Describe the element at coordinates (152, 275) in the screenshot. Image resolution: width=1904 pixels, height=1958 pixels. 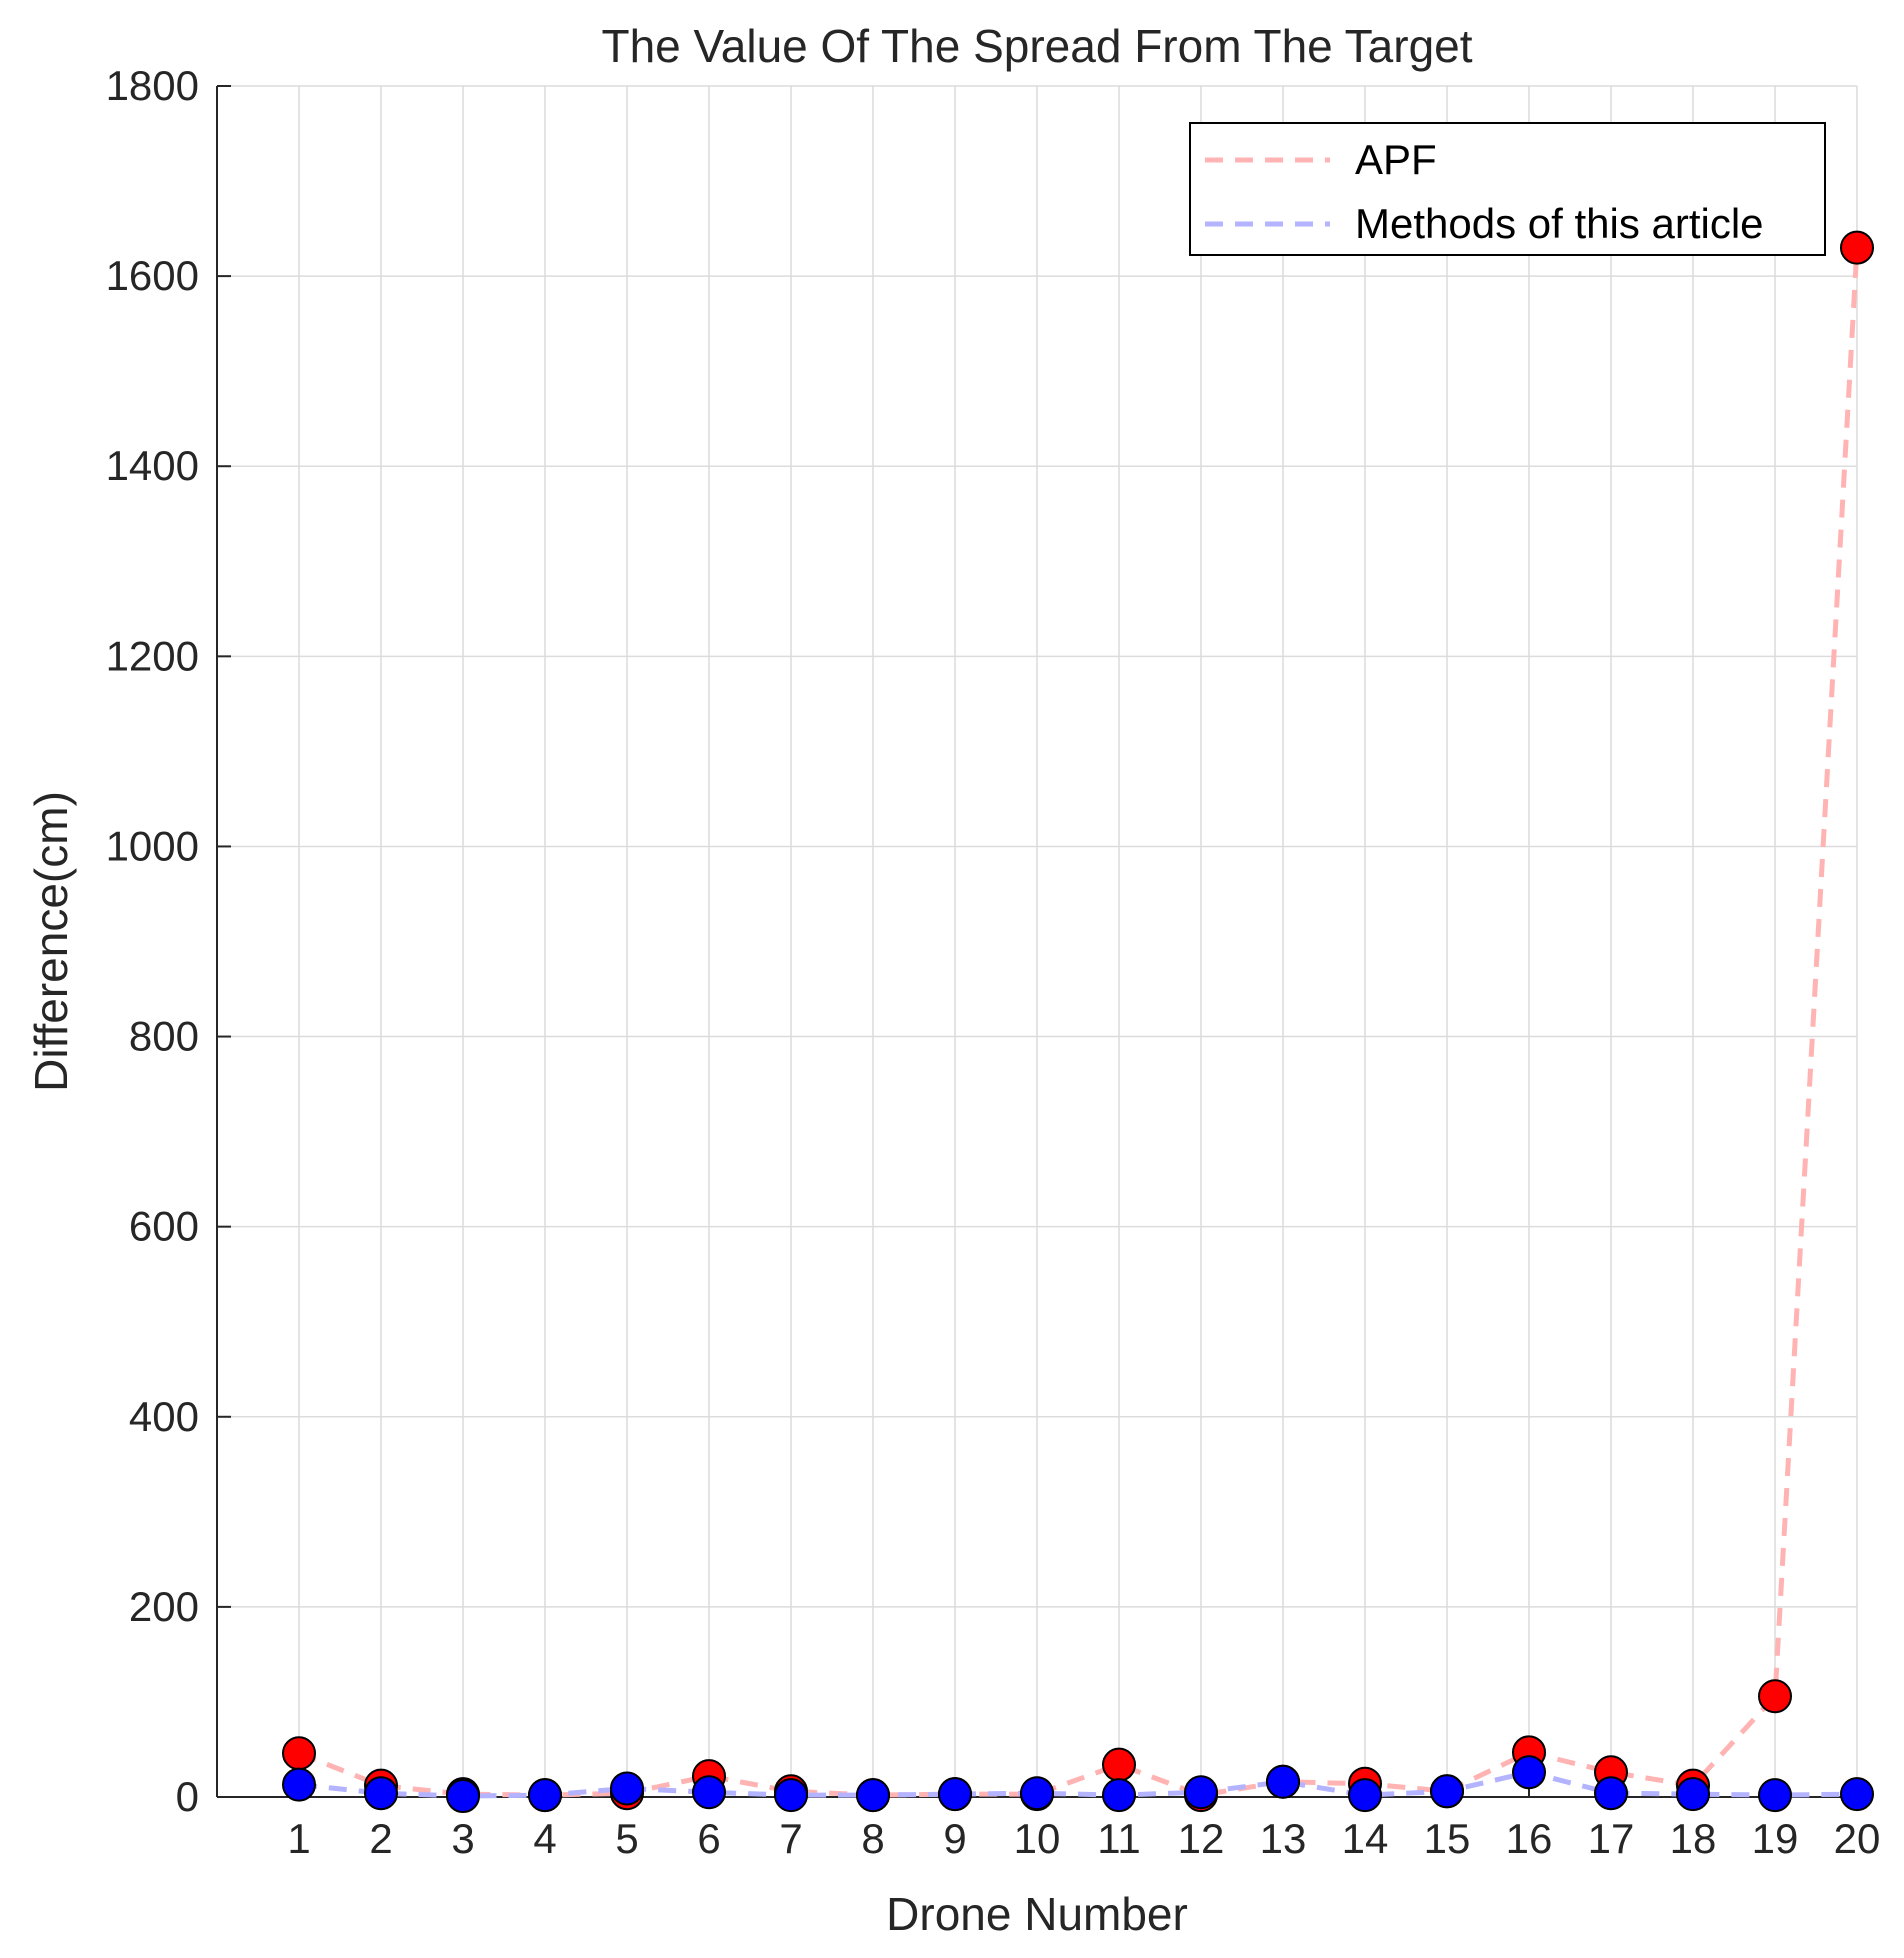
I see `y-tick-label: 1600` at that location.